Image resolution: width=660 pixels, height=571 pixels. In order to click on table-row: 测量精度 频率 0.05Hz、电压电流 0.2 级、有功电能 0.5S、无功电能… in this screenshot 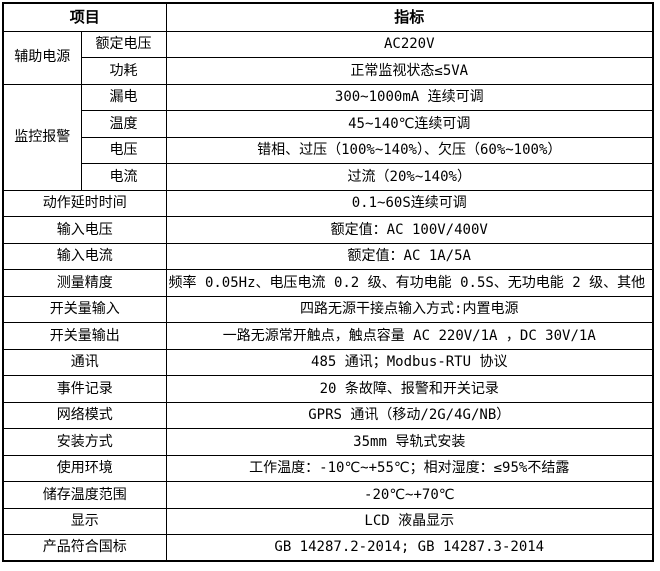, I will do `click(328, 283)`.